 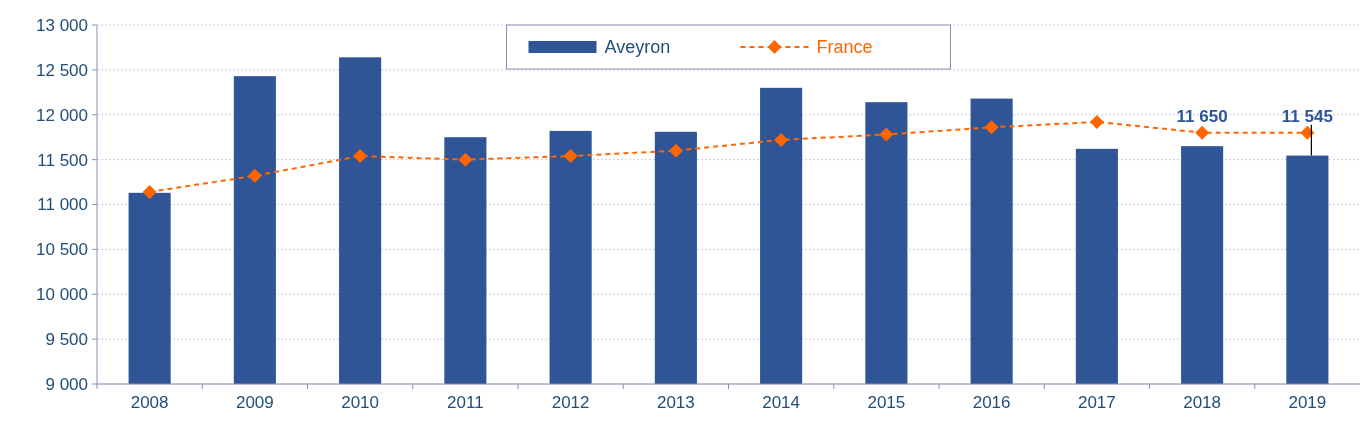 What do you see at coordinates (886, 402) in the screenshot?
I see `x-tick-label: 2015` at bounding box center [886, 402].